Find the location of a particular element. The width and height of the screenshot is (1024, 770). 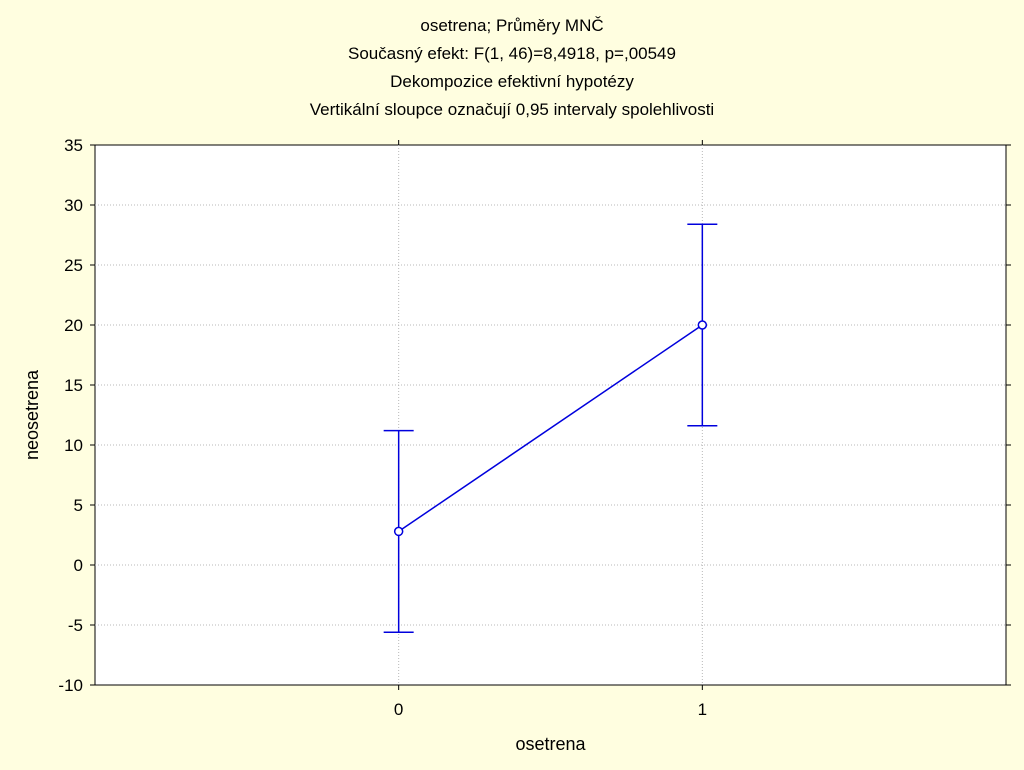

y-tick-label: 15 is located at coordinates (73, 385).